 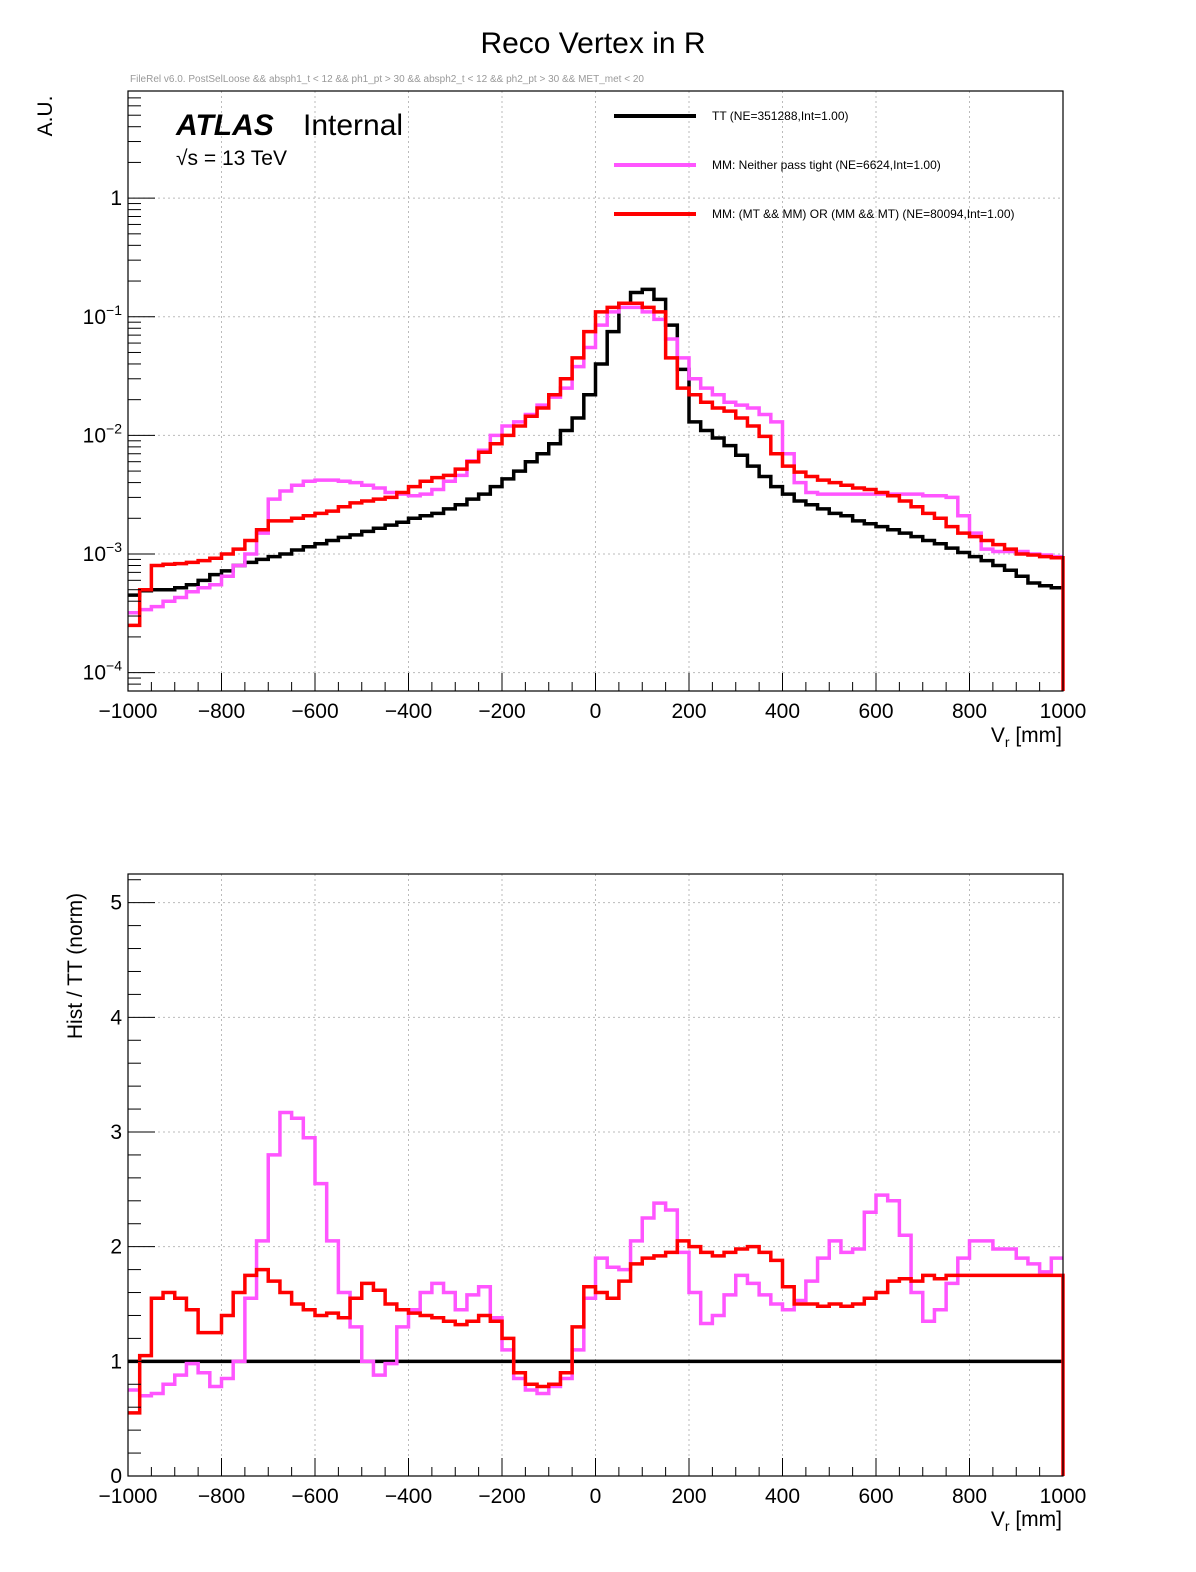 What do you see at coordinates (969, 1496) in the screenshot?
I see `bottom-x-tick-label: 800` at bounding box center [969, 1496].